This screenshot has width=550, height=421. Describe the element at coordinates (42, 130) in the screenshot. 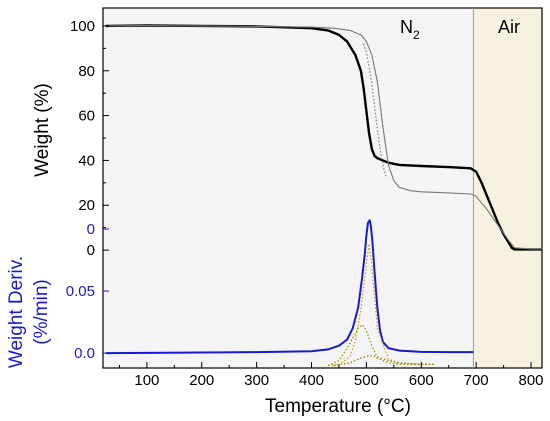

I see `weight-axis-title: Weight (%)` at that location.